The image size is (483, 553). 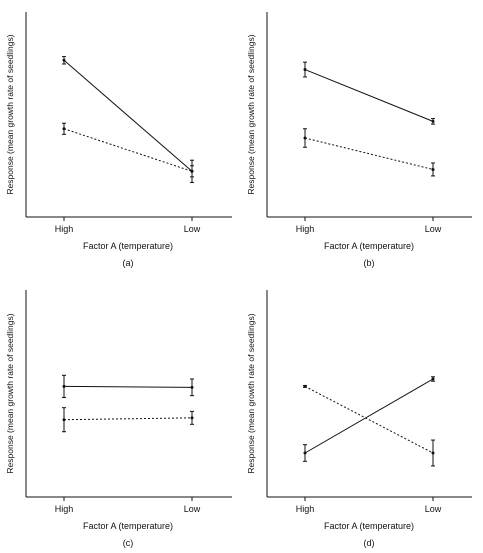 What do you see at coordinates (369, 263) in the screenshot?
I see `panel-label: (b)` at bounding box center [369, 263].